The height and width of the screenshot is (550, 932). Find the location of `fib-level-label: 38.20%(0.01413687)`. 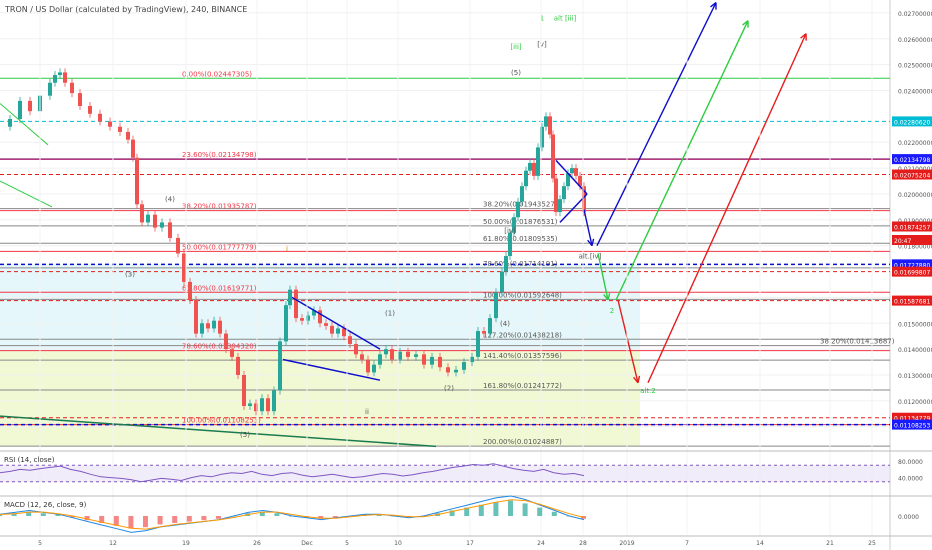

fib-level-label: 38.20%(0.01413687) is located at coordinates (857, 342).